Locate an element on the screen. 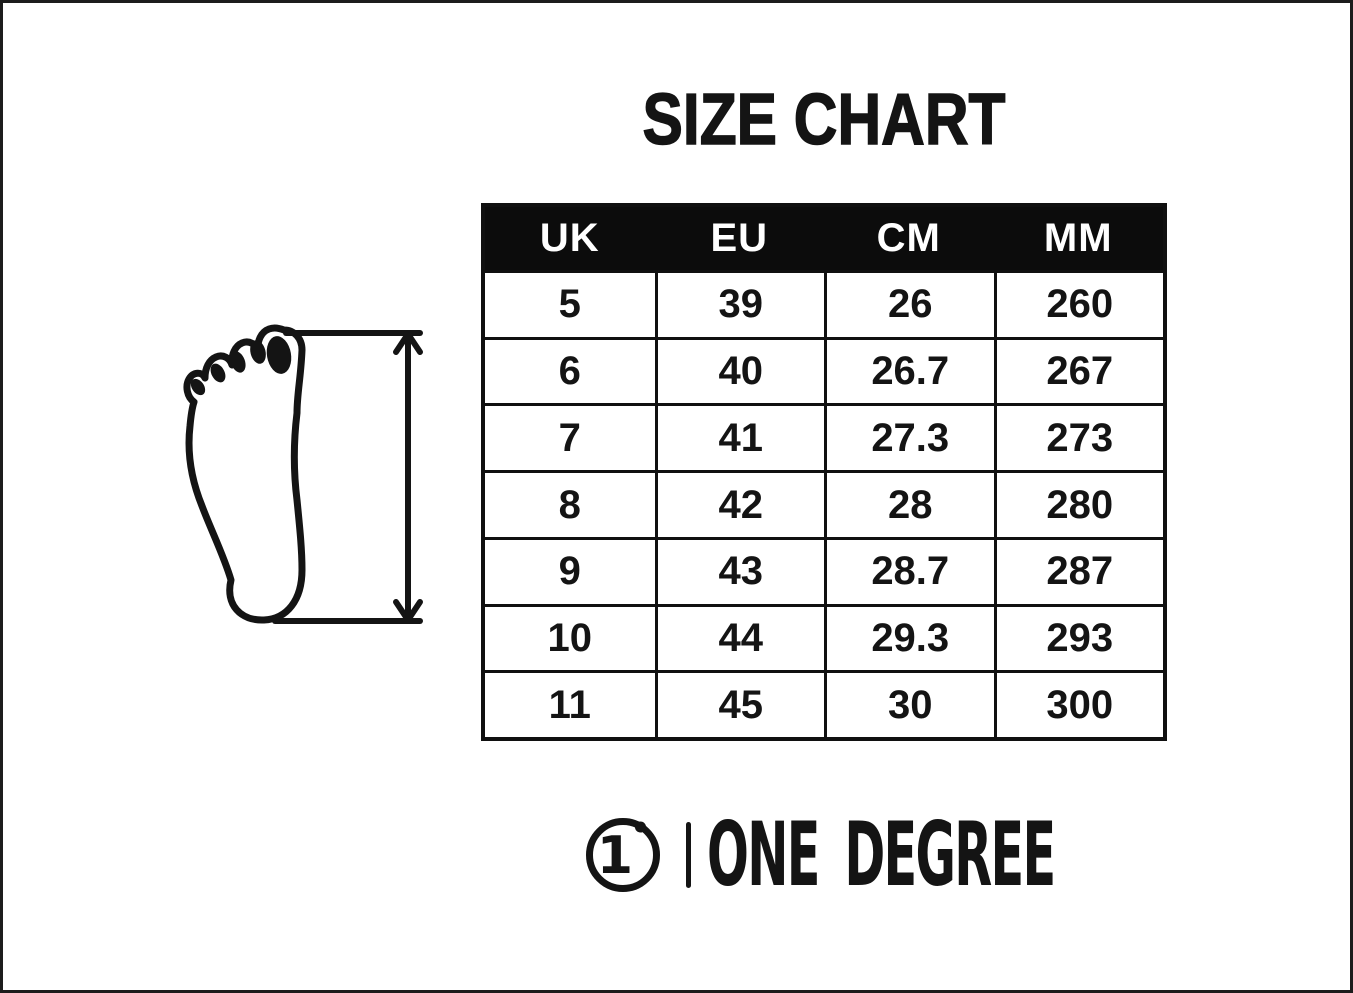  column-header-cm: CM is located at coordinates (908, 238).